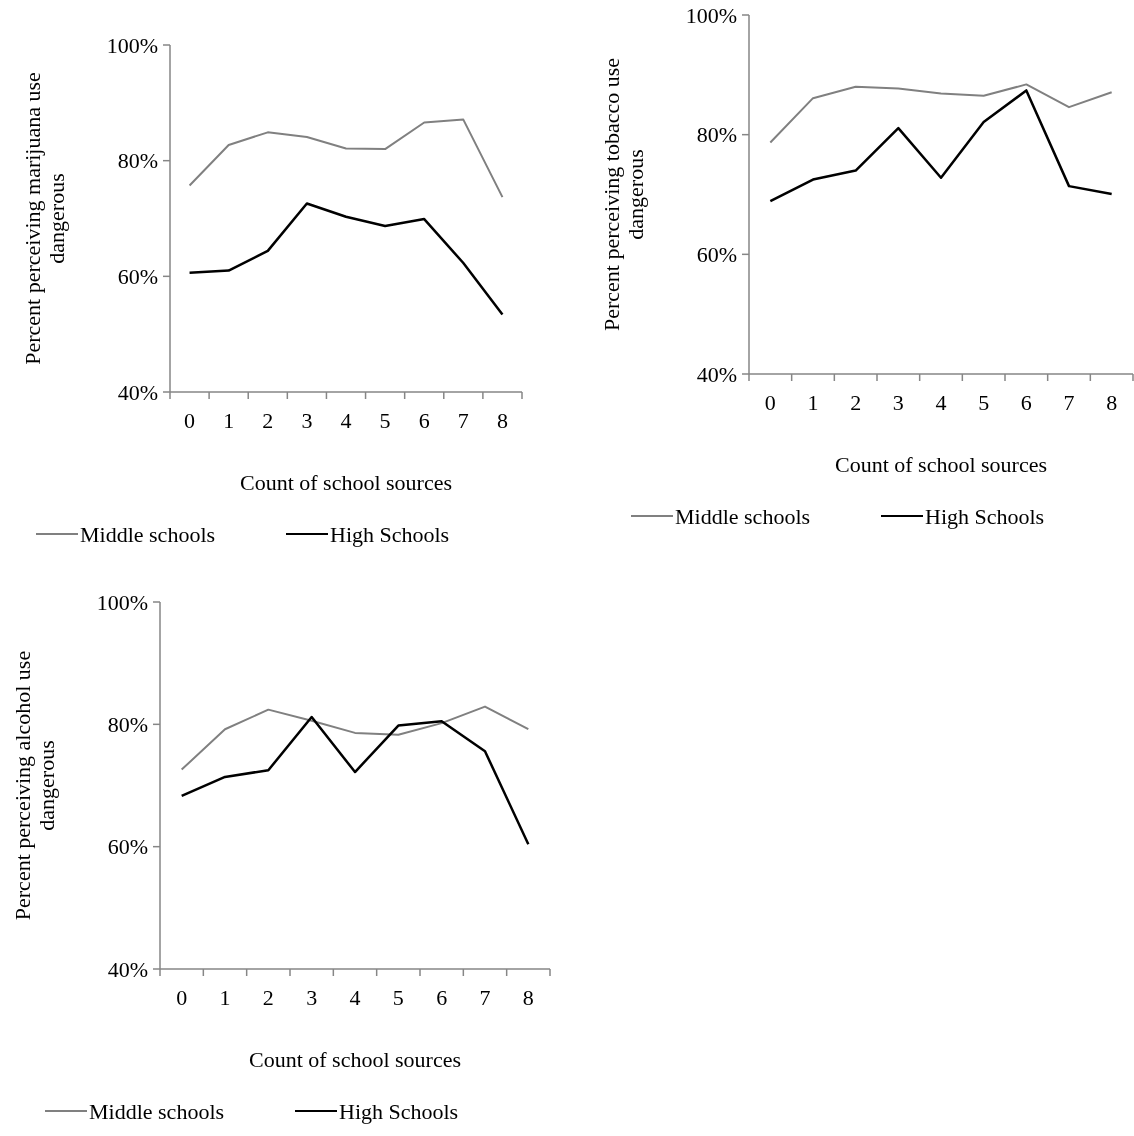 The image size is (1134, 1136). What do you see at coordinates (623, 194) in the screenshot?
I see `y-axis-title: Percent perceiving tobacco use dangerous` at bounding box center [623, 194].